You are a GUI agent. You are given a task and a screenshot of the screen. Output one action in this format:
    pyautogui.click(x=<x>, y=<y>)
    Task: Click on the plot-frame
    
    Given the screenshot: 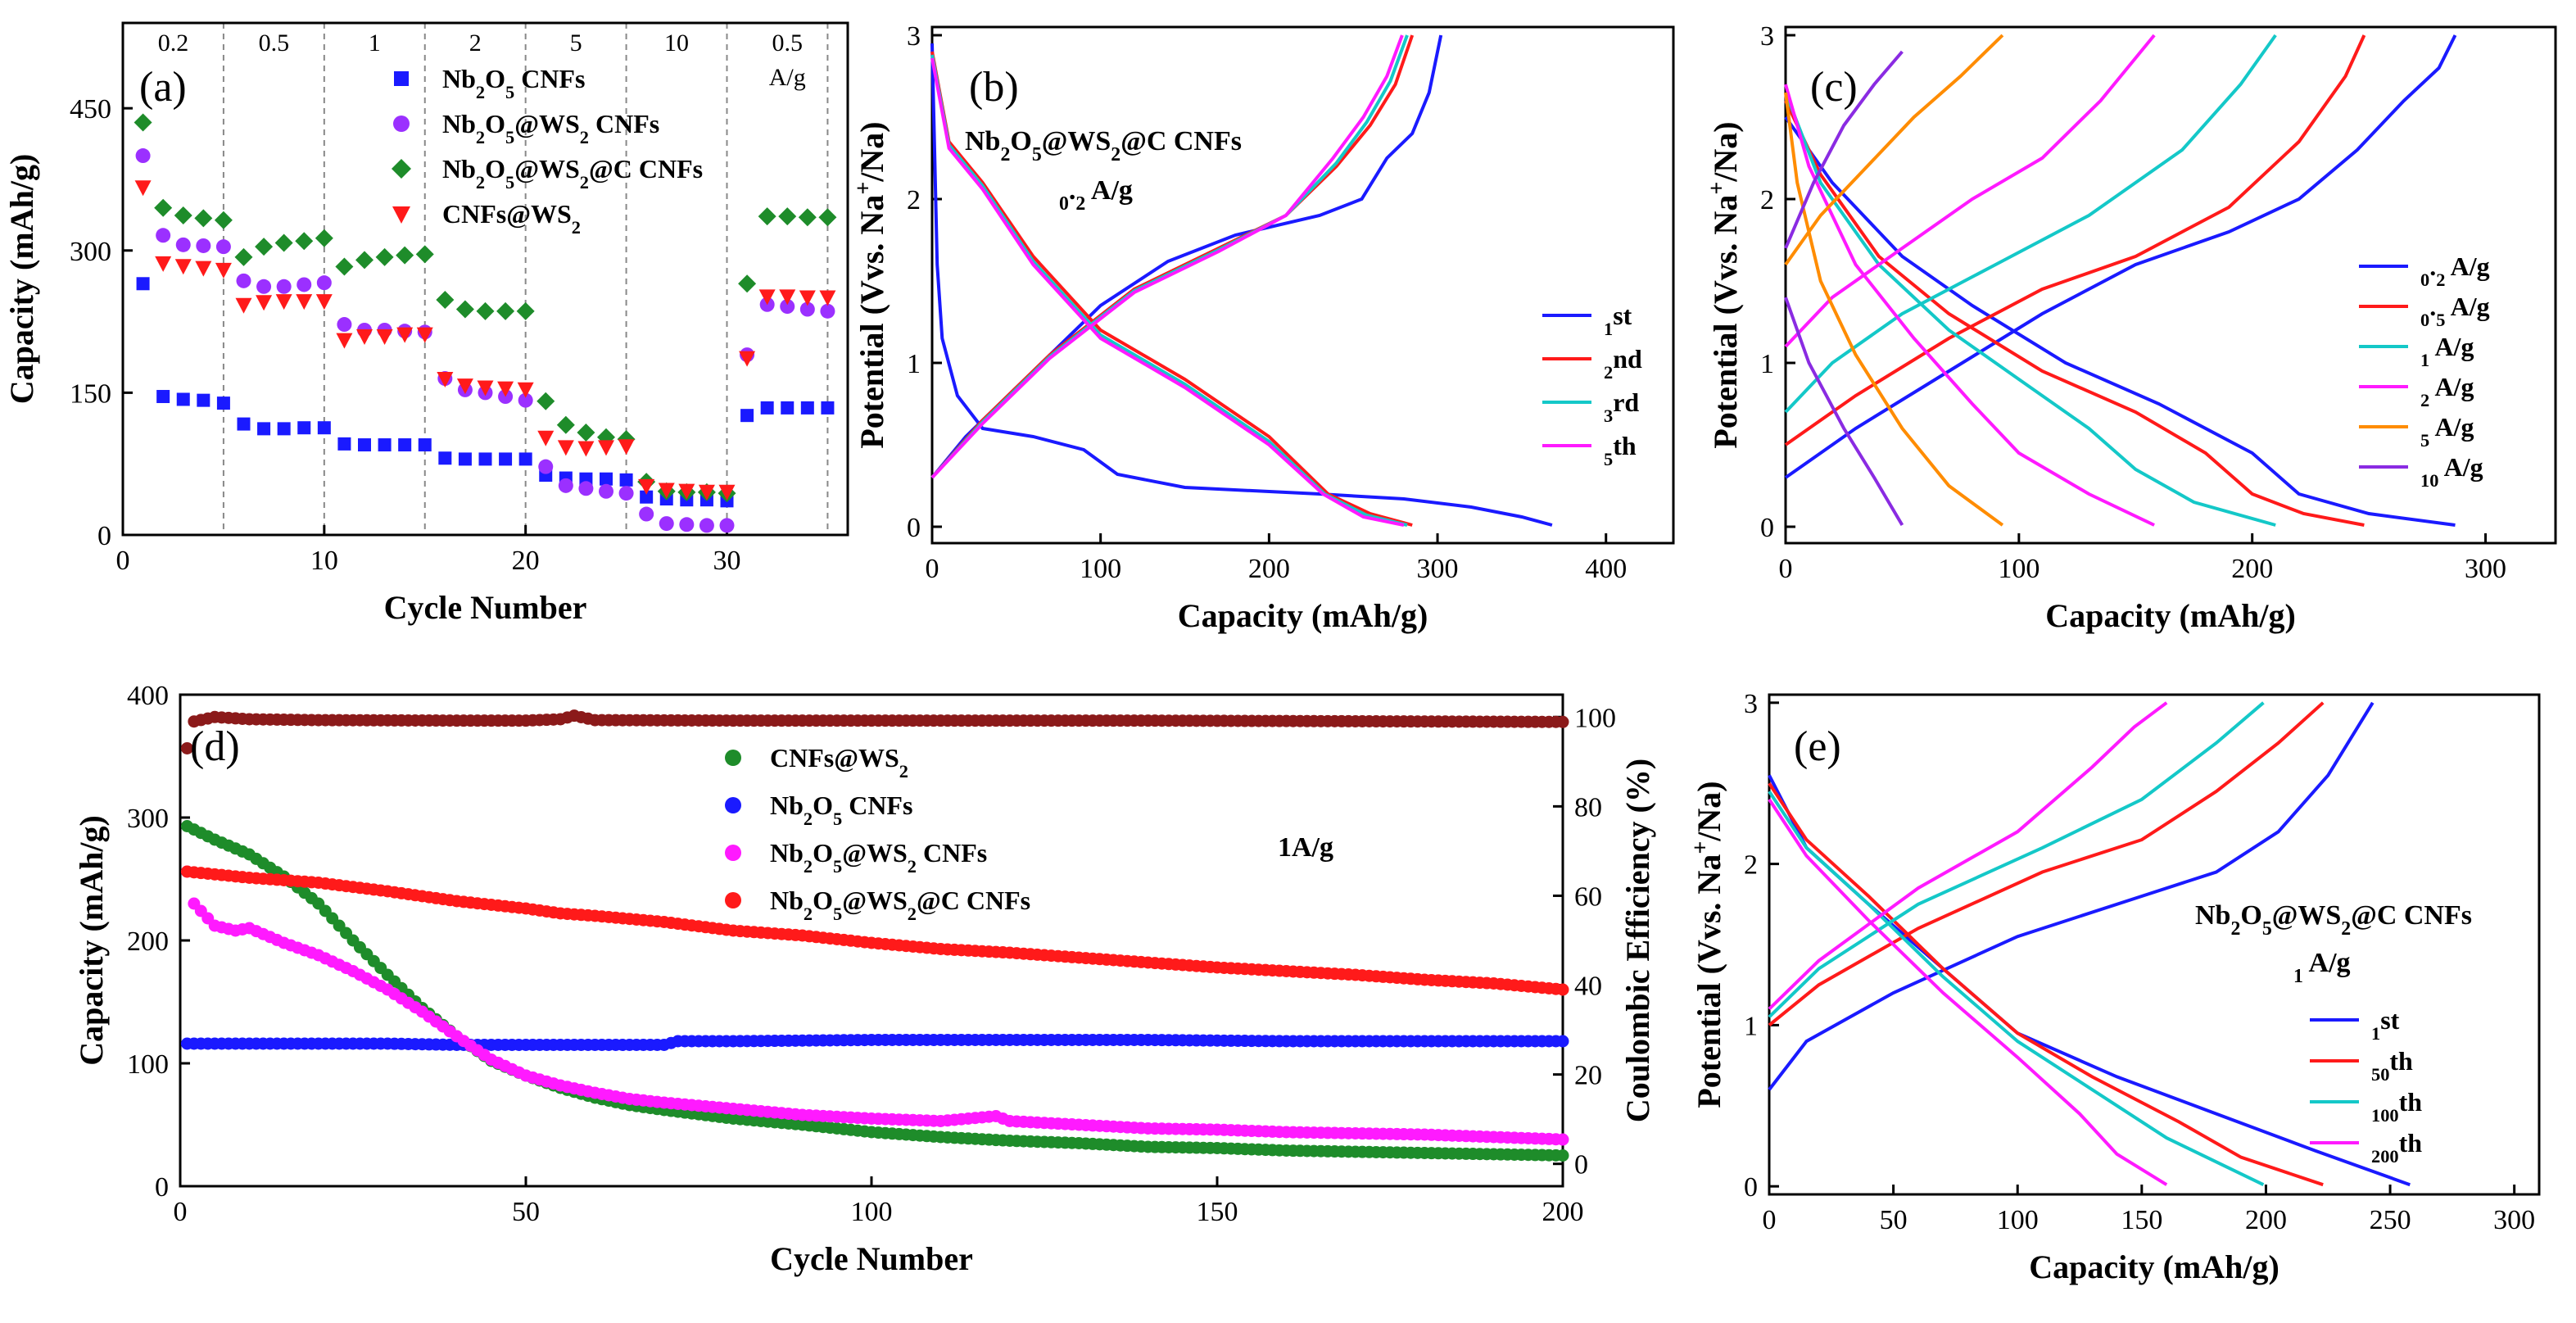 What is the action you would take?
    pyautogui.click(x=2154, y=944)
    